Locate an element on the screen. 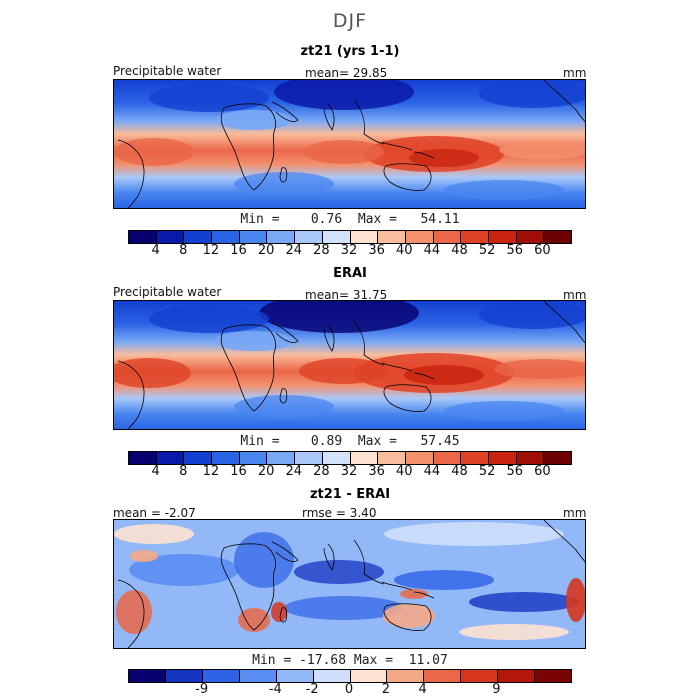 The height and width of the screenshot is (700, 700). panel2-max-label: Max = is located at coordinates (377, 441).